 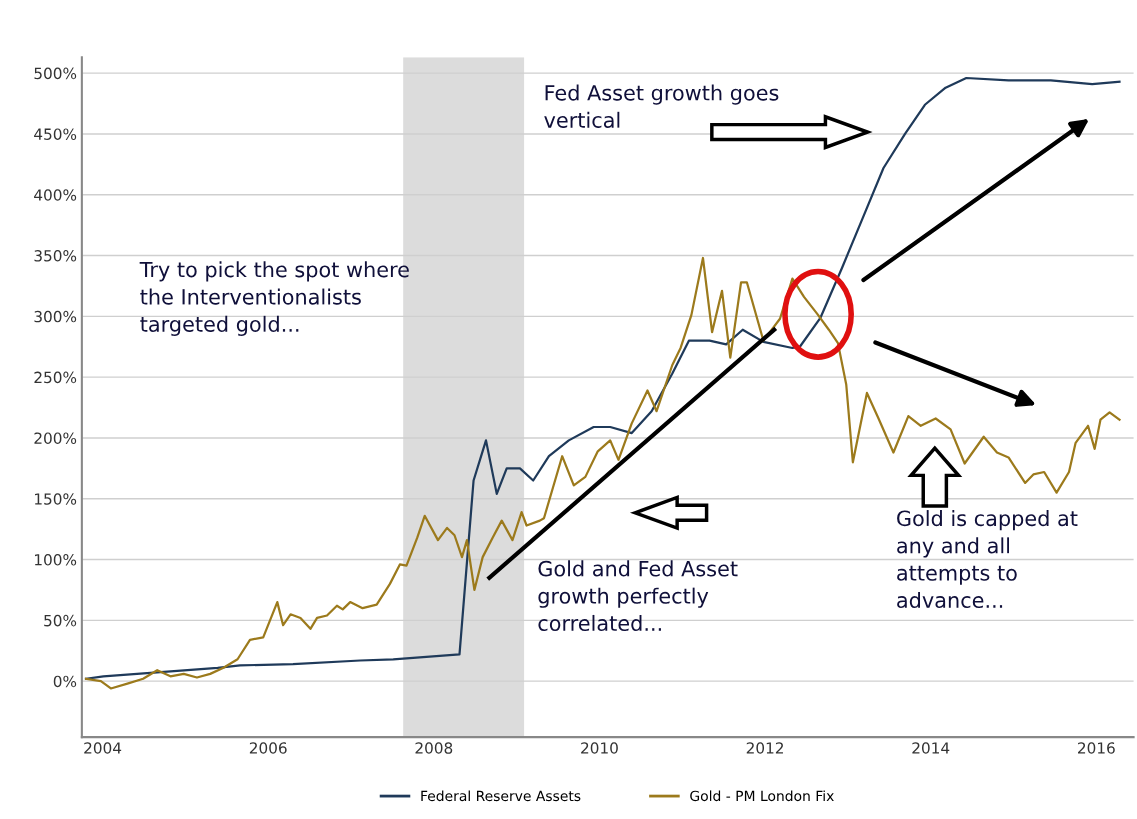 I want to click on y-tick-label: 100%, so click(x=56, y=560).